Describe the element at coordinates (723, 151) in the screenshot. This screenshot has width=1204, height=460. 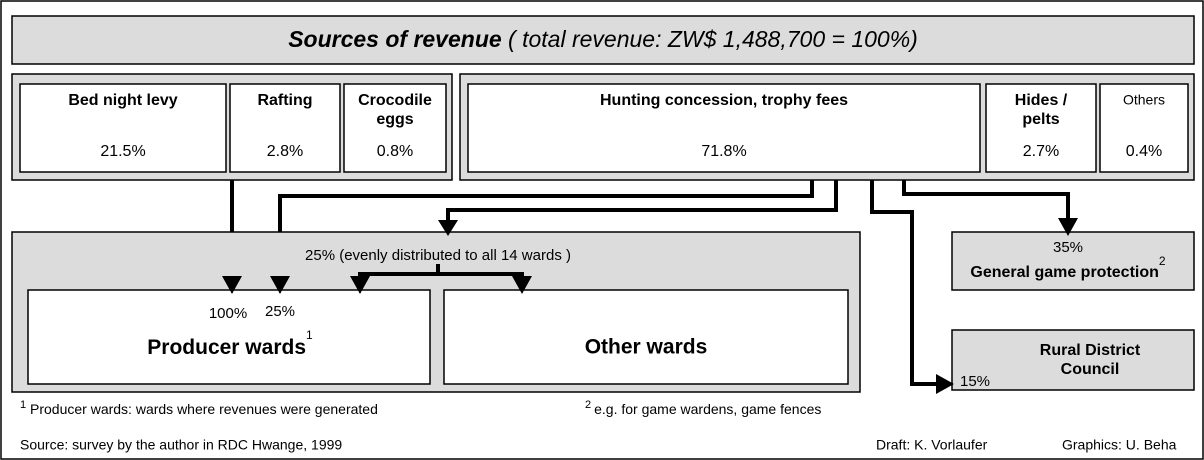
I see `source-value: 71.8%` at that location.